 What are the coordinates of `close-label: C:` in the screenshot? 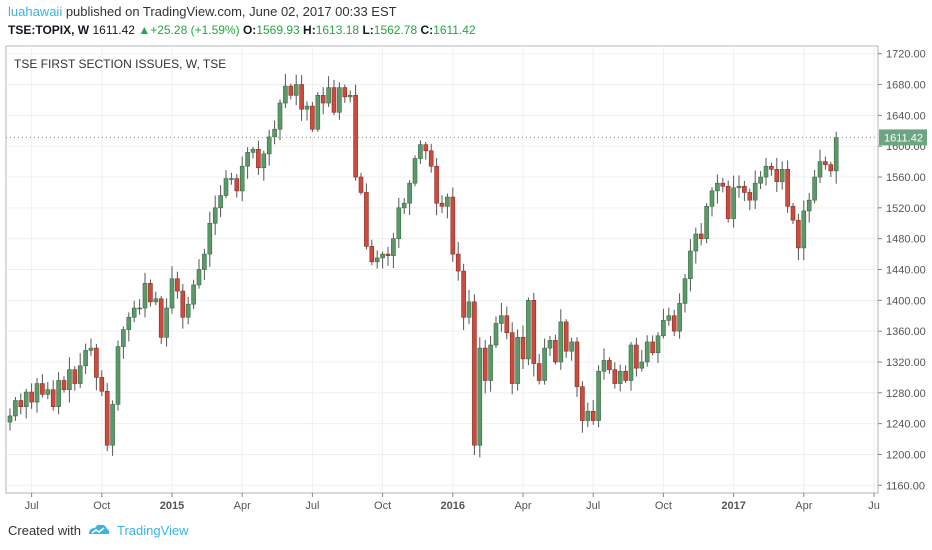 It's located at (427, 30).